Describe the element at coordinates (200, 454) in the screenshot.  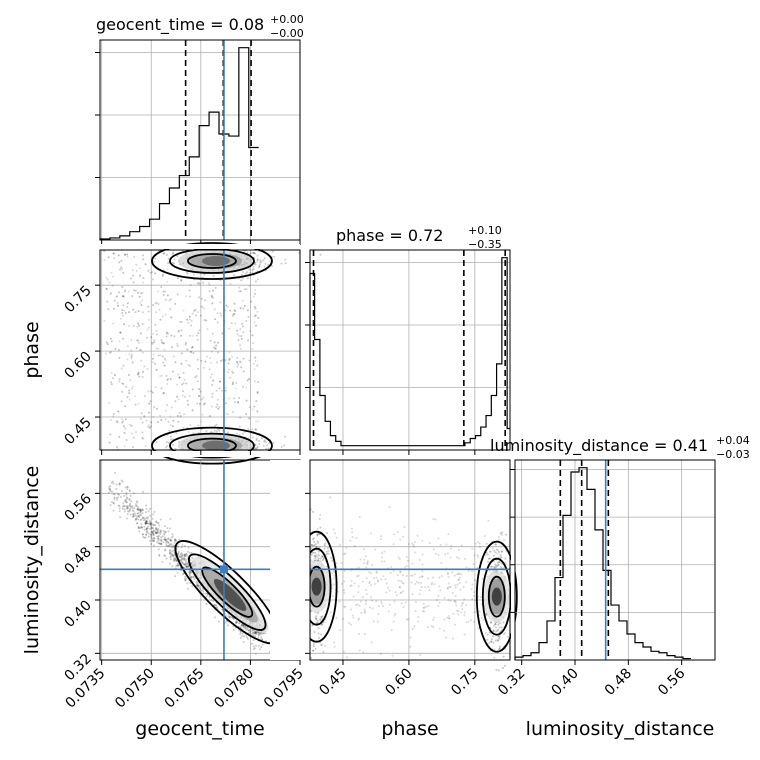
I see `ph-gt-bottom-mask` at that location.